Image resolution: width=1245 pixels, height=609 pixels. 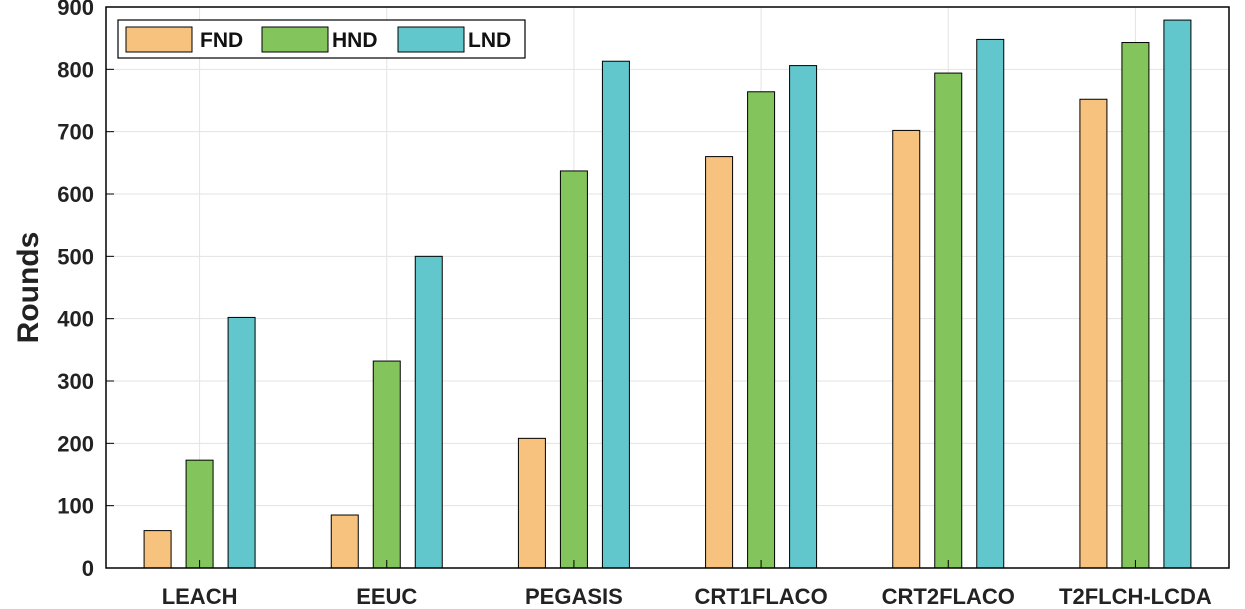 I want to click on legend-swatch-hnd, so click(x=295, y=39).